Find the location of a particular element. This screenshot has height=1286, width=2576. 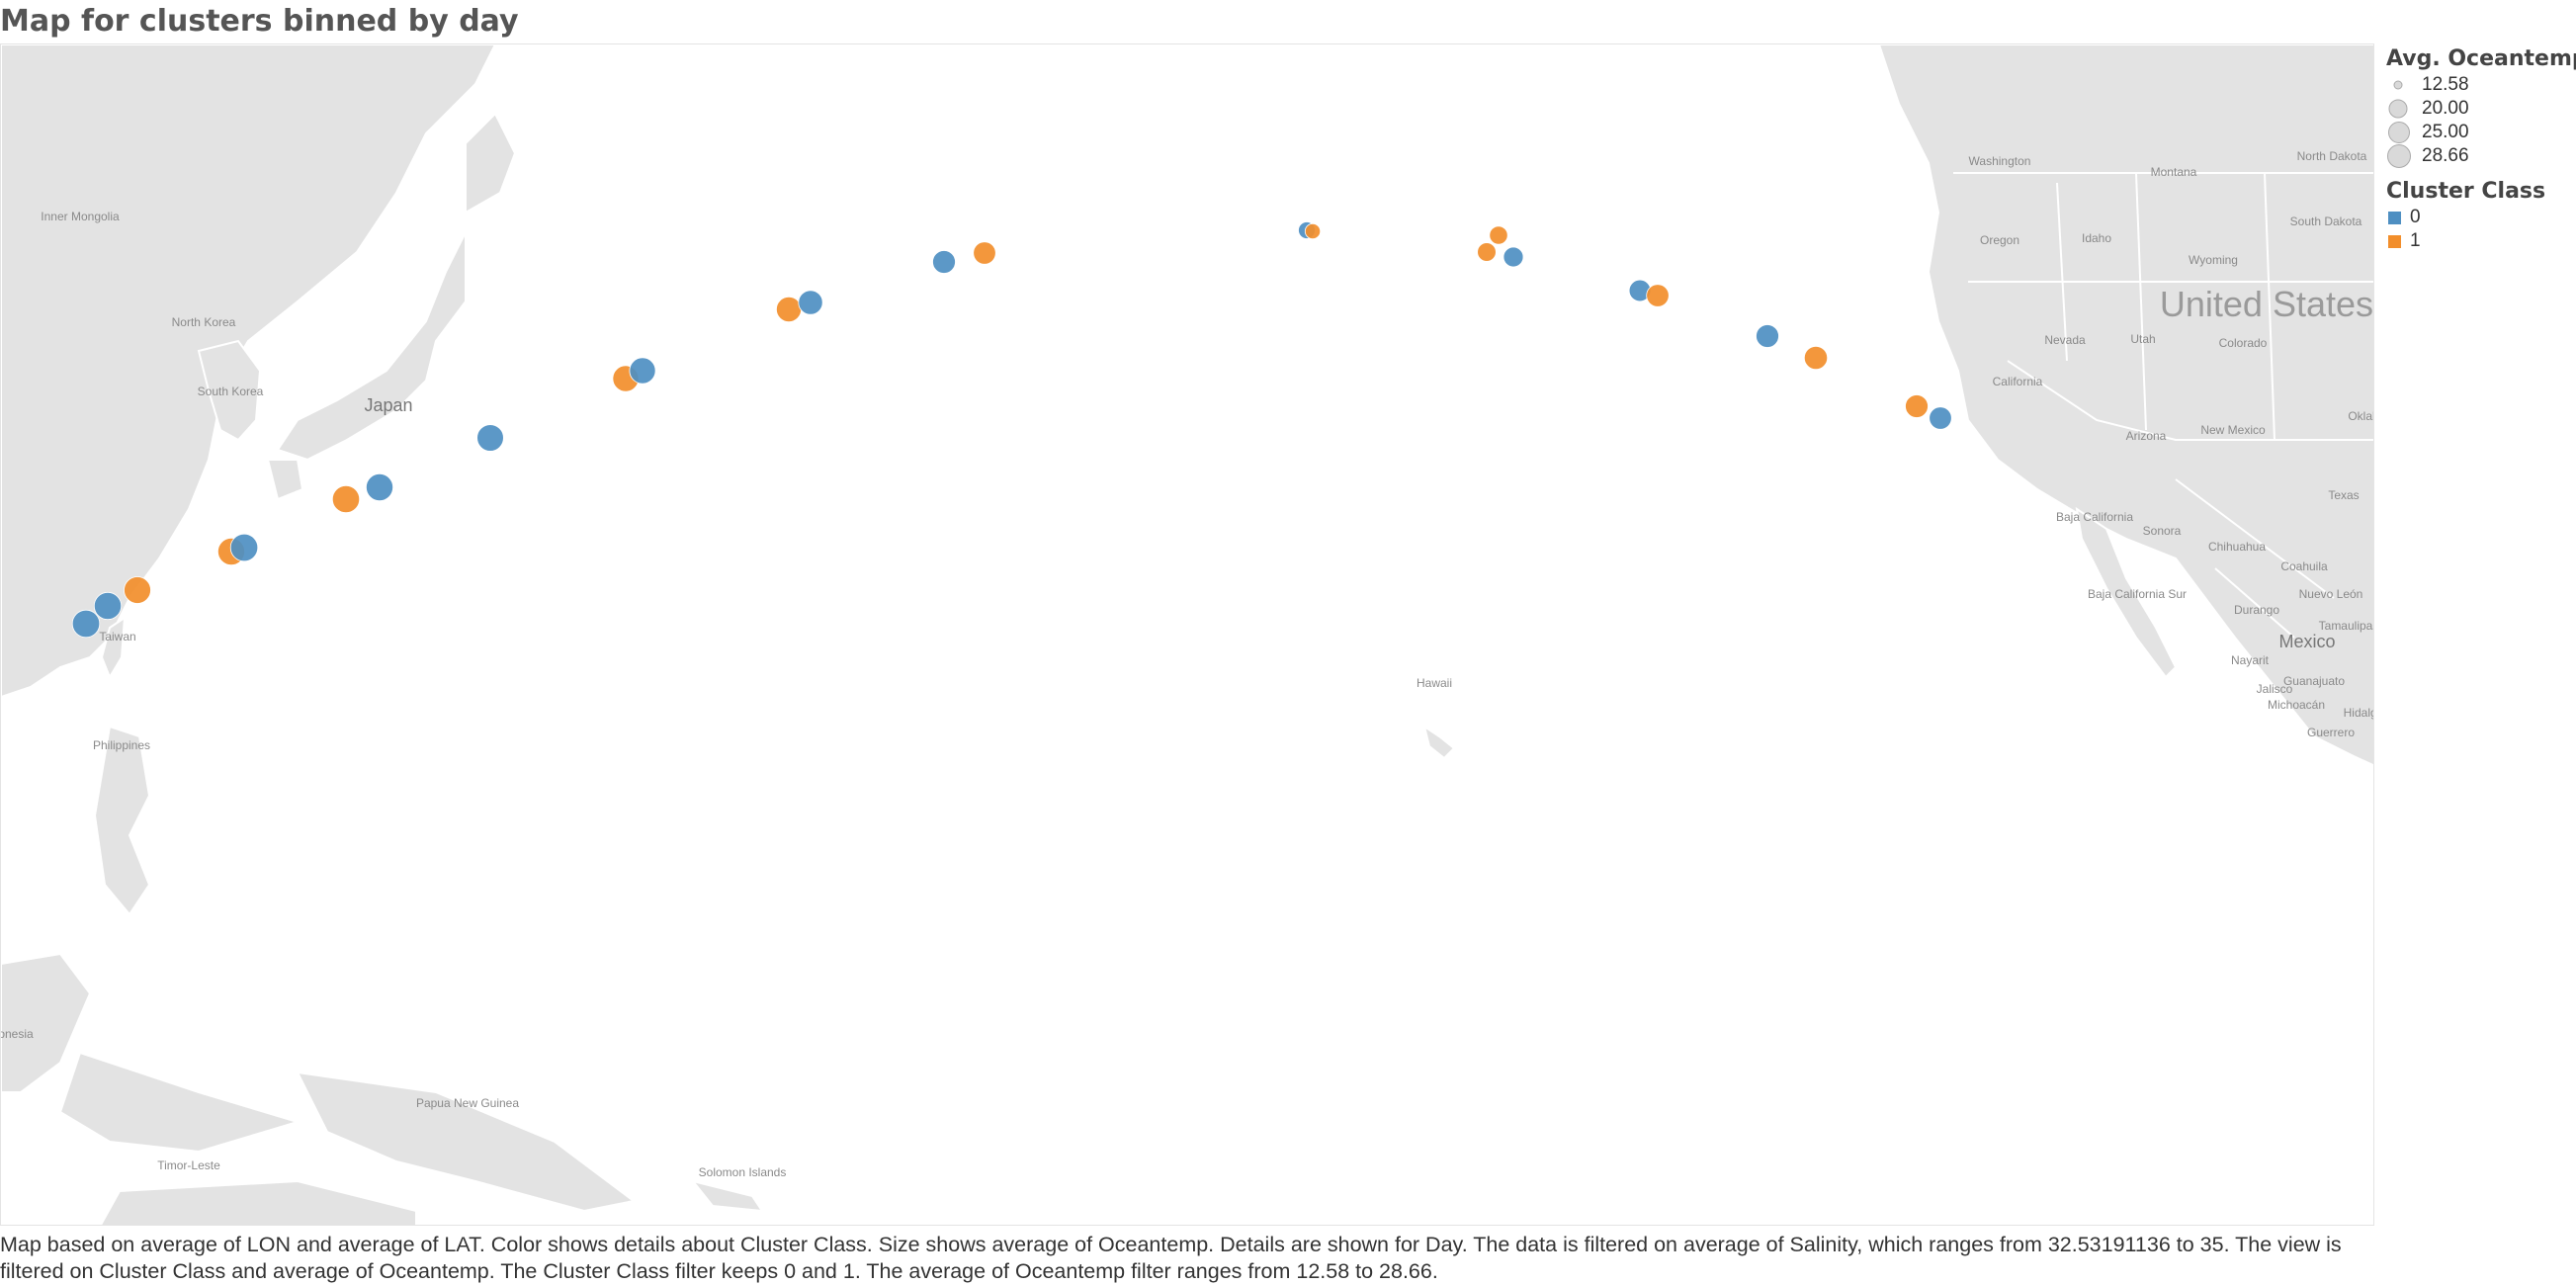

map-label-montana: Montana is located at coordinates (2174, 172).